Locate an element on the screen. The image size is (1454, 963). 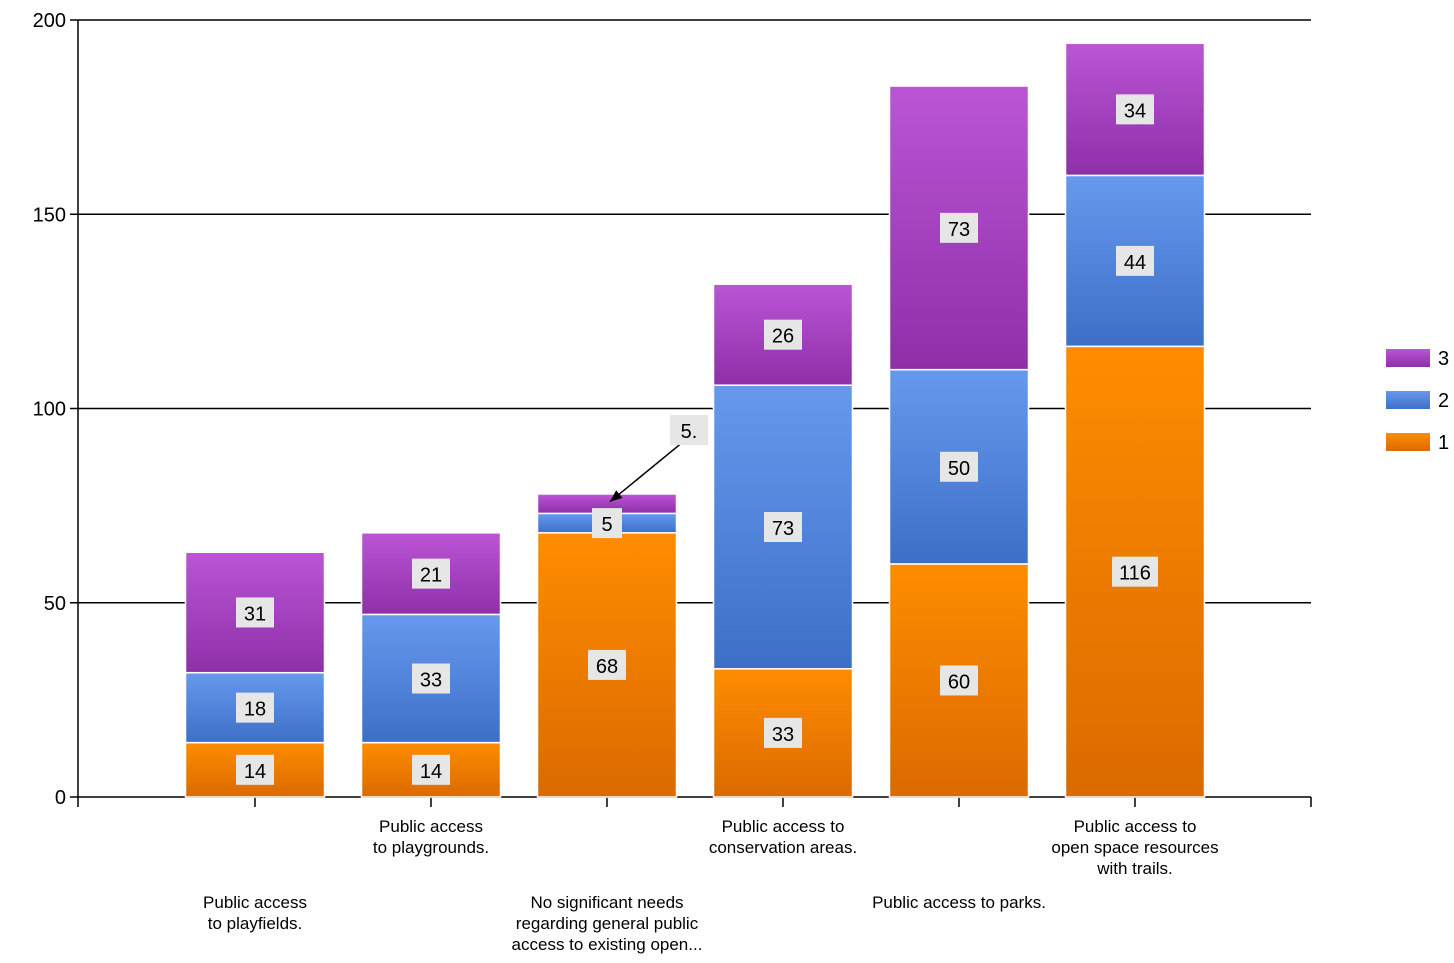
y-tick-label: 100 is located at coordinates (49, 410).